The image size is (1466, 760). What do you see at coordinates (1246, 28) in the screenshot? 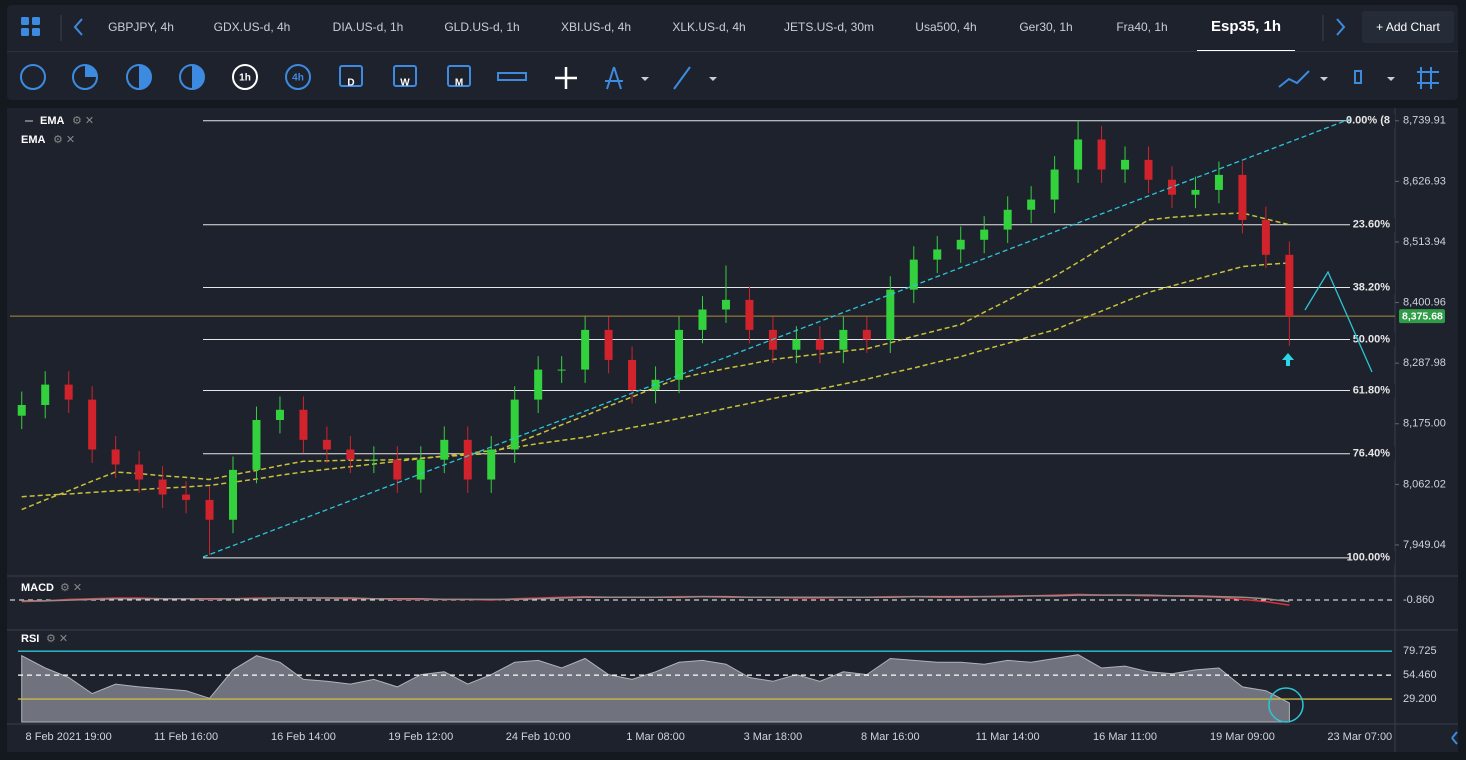
I see `chart-tab: Esp35, 1h` at bounding box center [1246, 28].